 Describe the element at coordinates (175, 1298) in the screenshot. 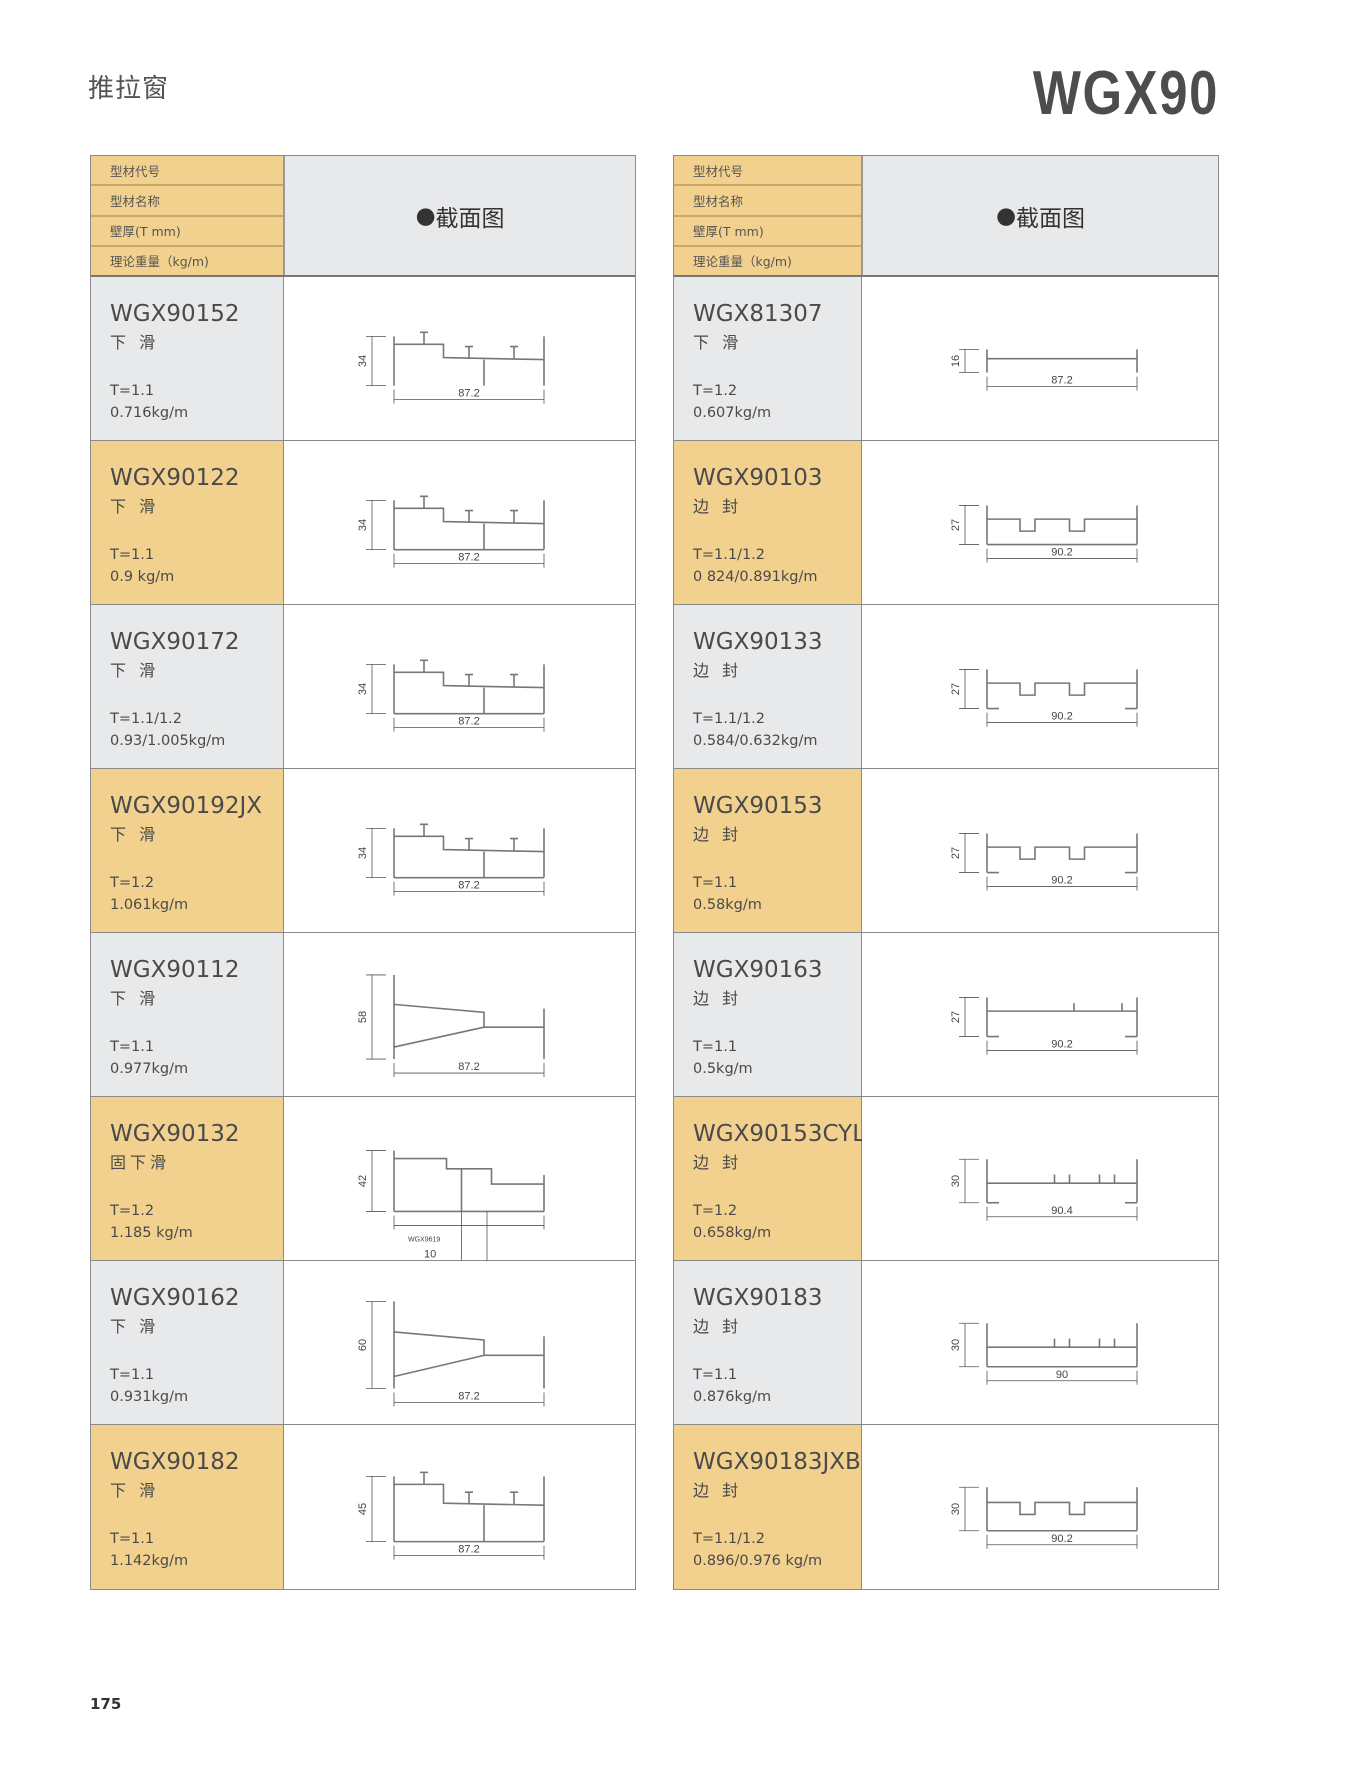

I see `profile-code: WGX90162` at that location.